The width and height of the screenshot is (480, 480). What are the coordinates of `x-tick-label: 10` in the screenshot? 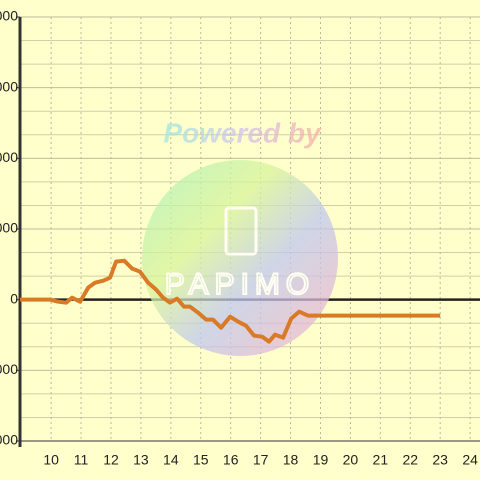 It's located at (51, 460).